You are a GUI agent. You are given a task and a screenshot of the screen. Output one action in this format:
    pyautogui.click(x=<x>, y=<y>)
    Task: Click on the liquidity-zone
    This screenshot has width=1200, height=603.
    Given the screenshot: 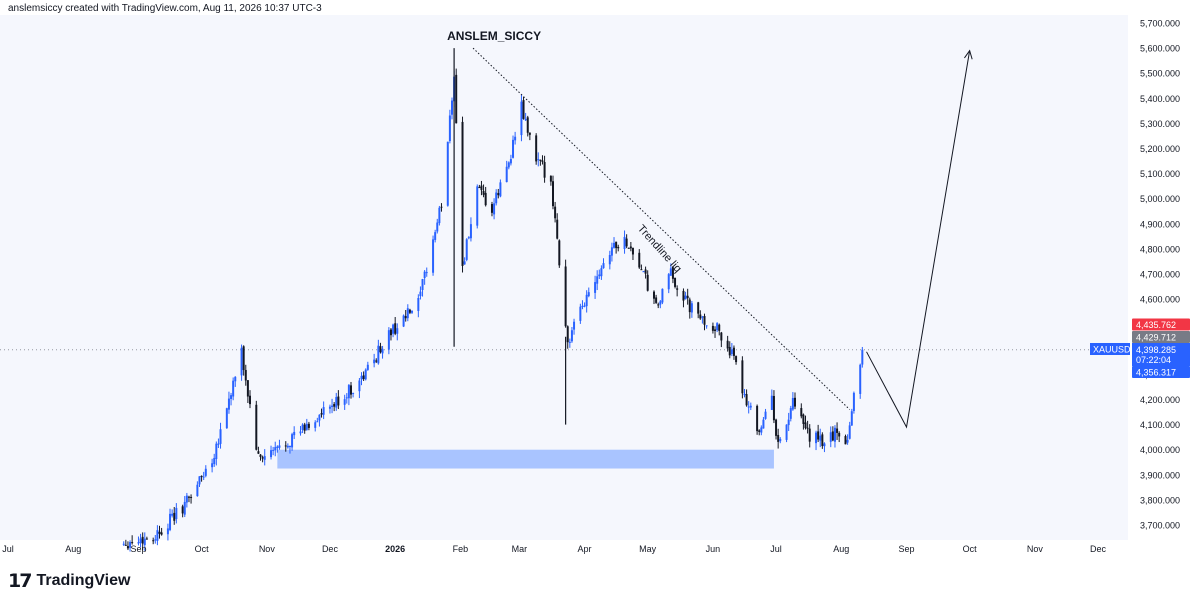 What is the action you would take?
    pyautogui.click(x=525, y=459)
    